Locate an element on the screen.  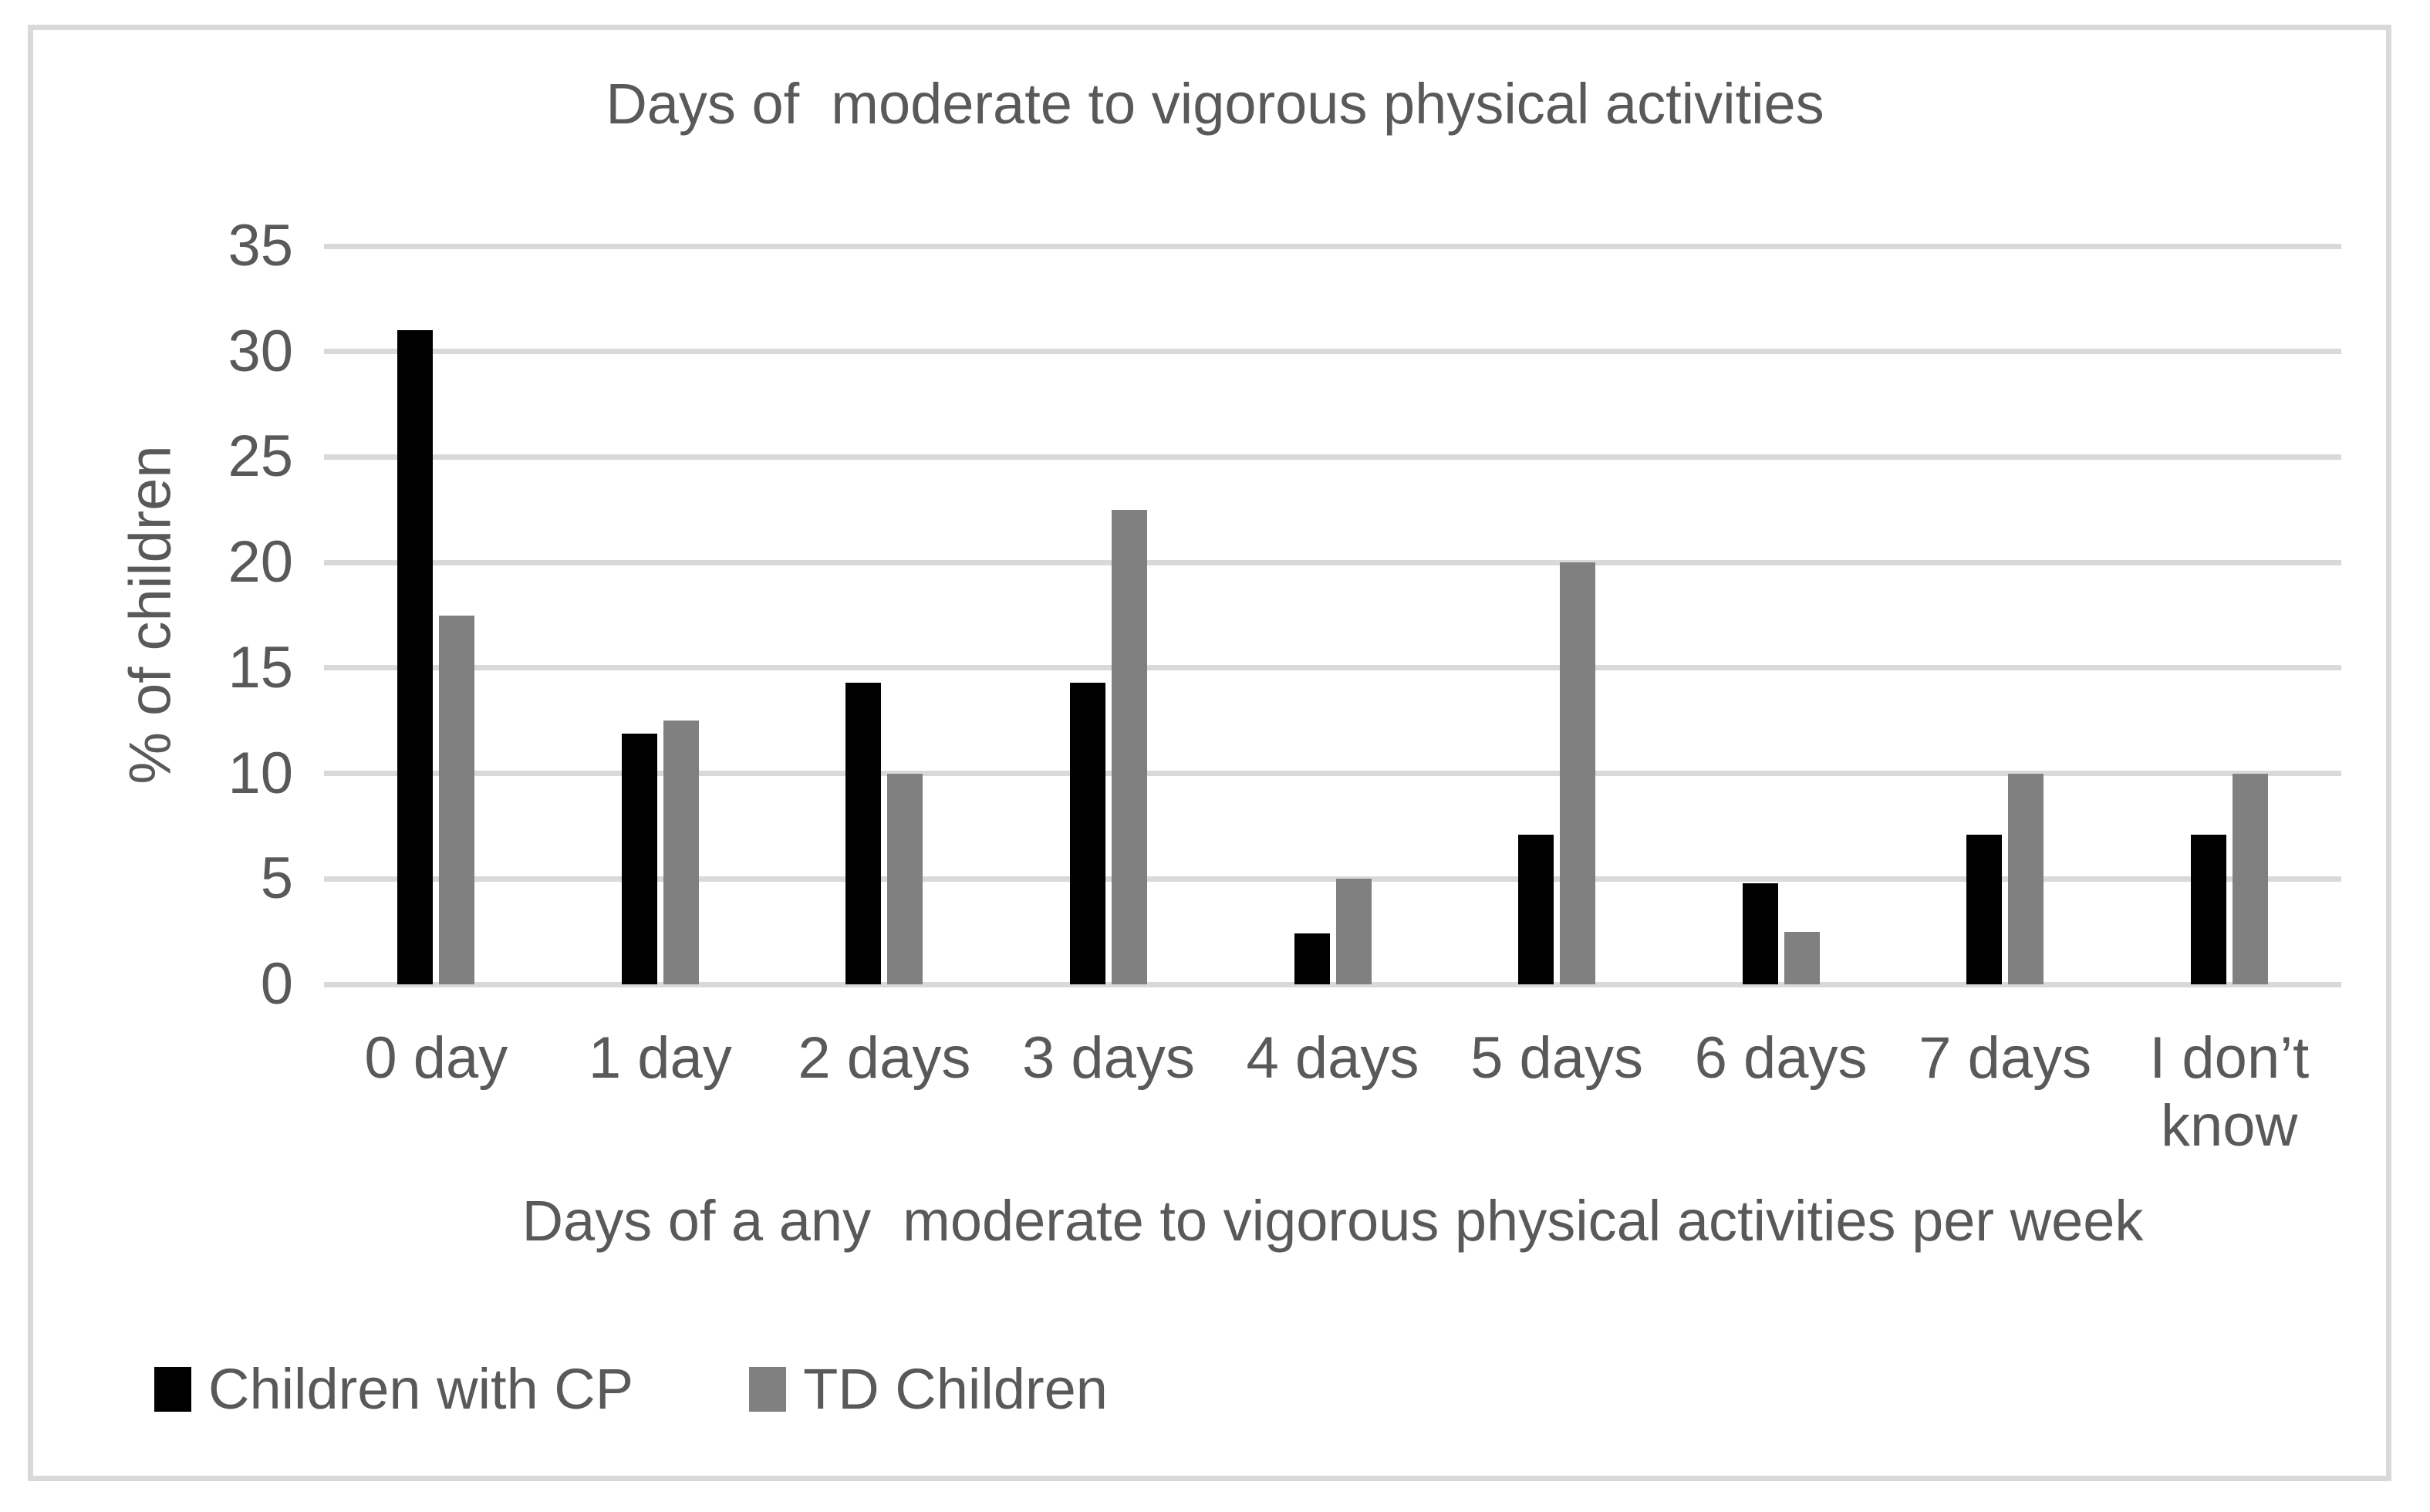
x-tick-label-6-days: 6 days is located at coordinates (1781, 1058).